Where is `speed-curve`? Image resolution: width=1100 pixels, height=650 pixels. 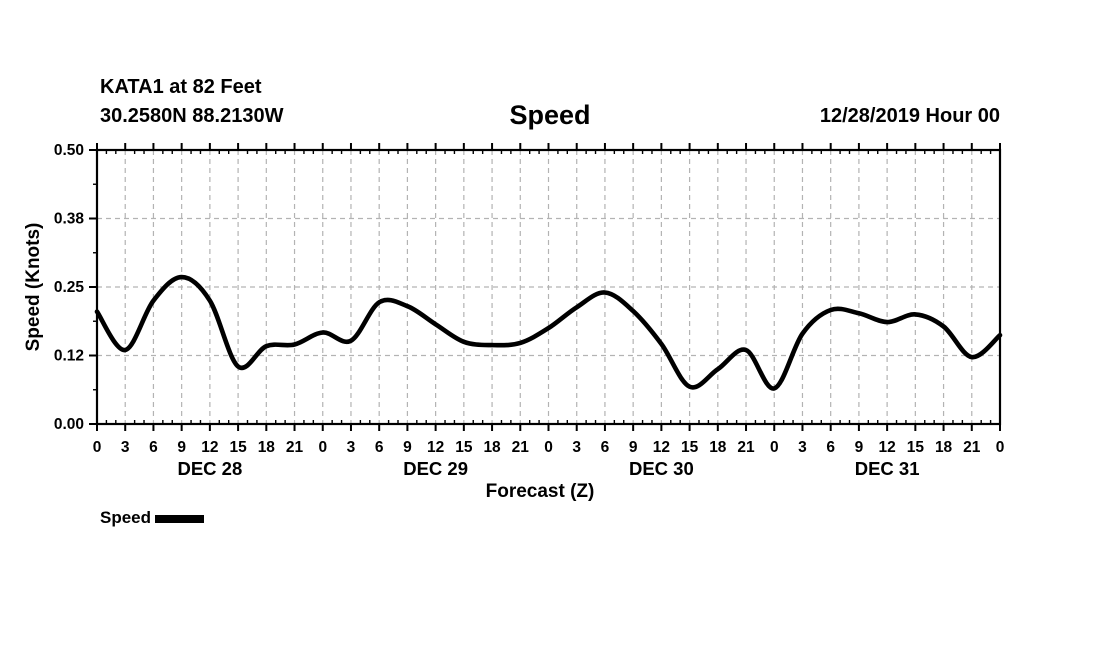
speed-curve is located at coordinates (548, 332).